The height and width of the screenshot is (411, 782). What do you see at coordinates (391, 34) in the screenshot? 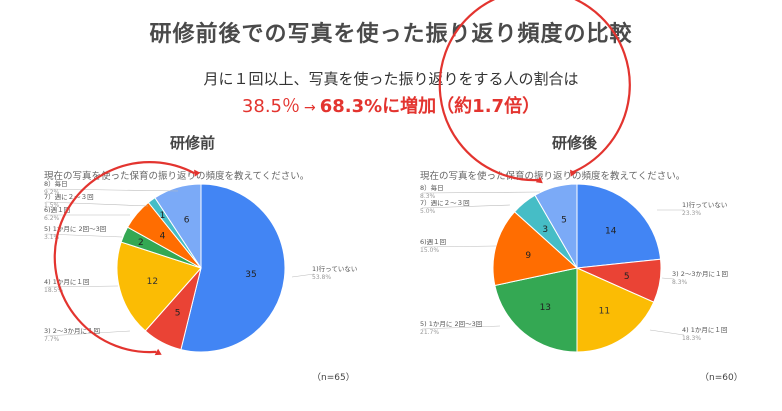
I see `page-title: 研修前後での写真を使った振り返り頻度の比較` at bounding box center [391, 34].